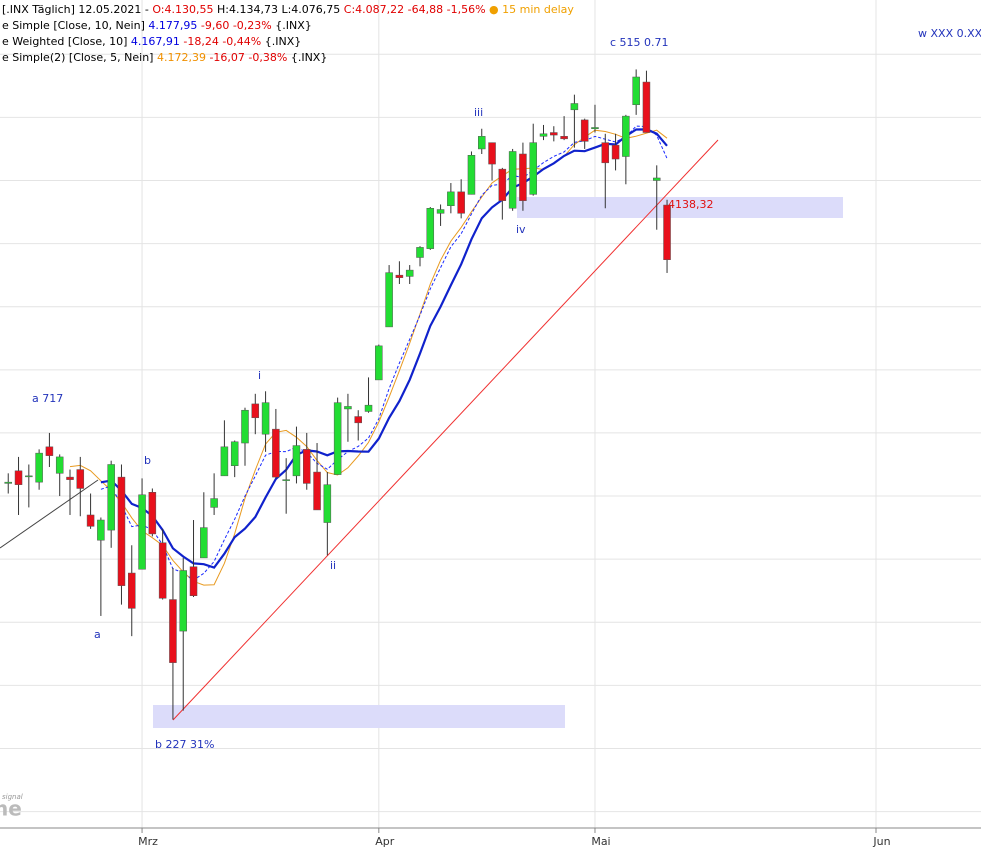 This screenshot has height=863, width=981. Describe the element at coordinates (73, 25) in the screenshot. I see `legend-text: e Simple [Close, 10, Nein]` at that location.